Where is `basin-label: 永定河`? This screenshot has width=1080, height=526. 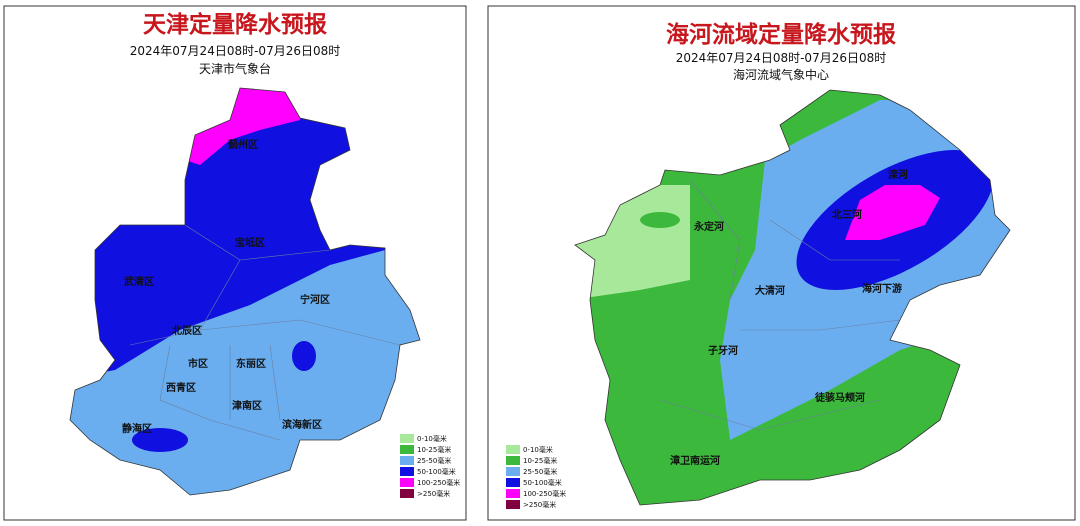 basin-label: 永定河 is located at coordinates (708, 226).